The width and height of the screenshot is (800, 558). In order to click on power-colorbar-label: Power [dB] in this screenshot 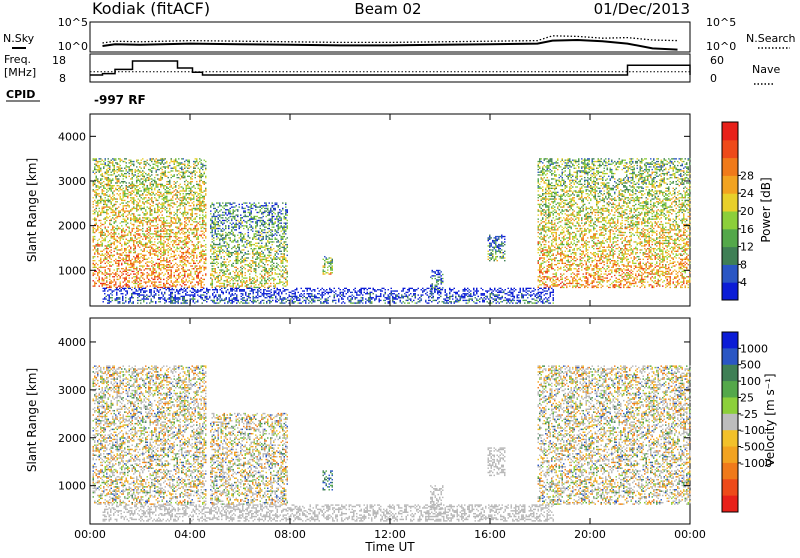, I will do `click(766, 209)`.